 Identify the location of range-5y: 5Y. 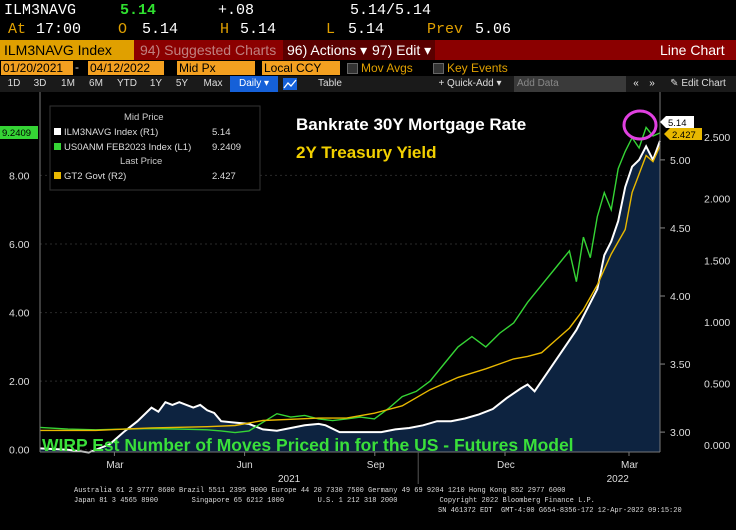
(182, 83).